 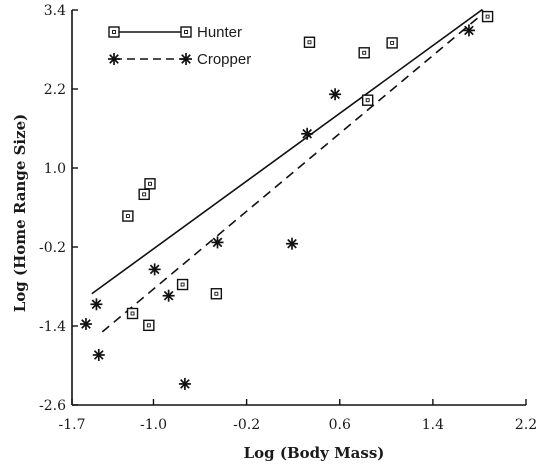 I want to click on x-tick-label: 1.4, so click(x=433, y=425).